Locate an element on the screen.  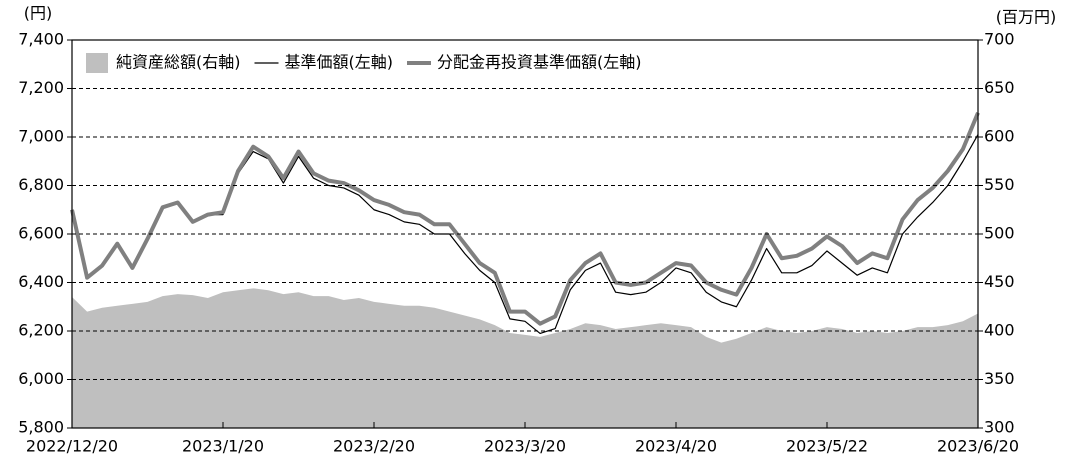
legend-swatch is located at coordinates (97, 63).